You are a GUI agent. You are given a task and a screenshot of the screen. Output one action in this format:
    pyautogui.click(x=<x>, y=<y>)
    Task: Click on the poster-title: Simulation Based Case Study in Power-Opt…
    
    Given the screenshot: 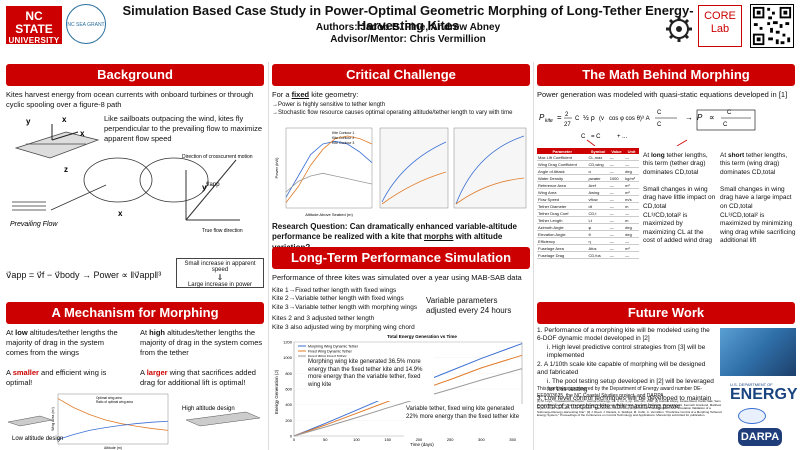 What is the action you would take?
    pyautogui.click(x=408, y=18)
    